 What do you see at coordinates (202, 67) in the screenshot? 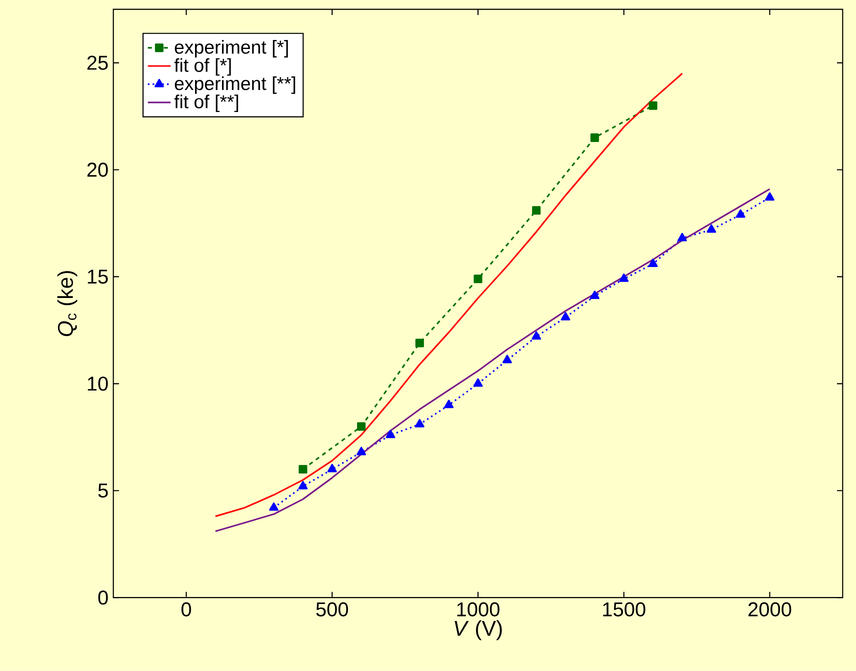
I see `legend-label: fit of [*]` at bounding box center [202, 67].